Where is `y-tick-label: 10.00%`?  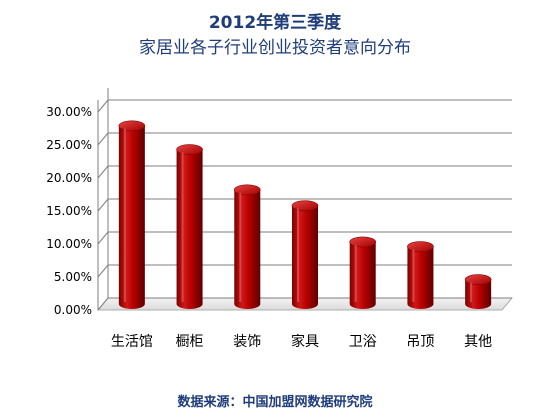
y-tick-label: 10.00% is located at coordinates (69, 244).